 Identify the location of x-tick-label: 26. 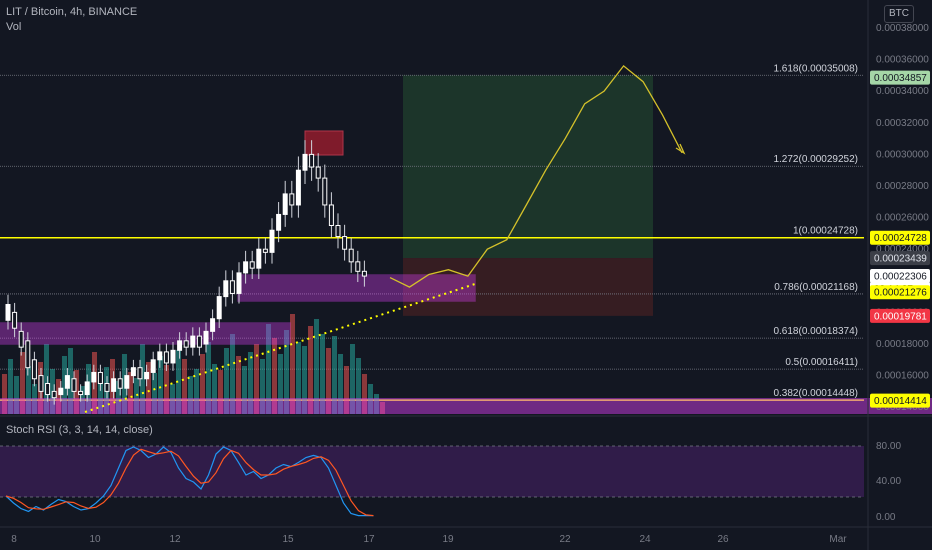
(723, 539).